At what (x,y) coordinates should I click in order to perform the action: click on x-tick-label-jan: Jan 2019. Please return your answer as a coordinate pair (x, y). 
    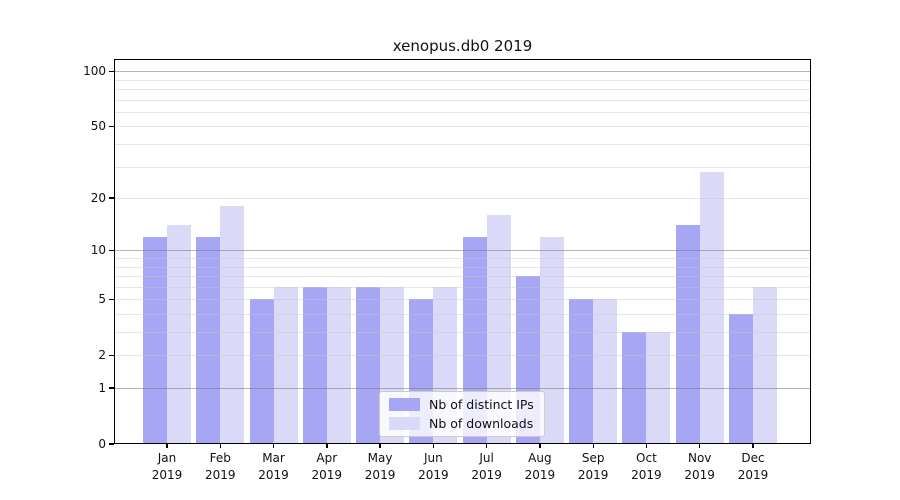
    Looking at the image, I should click on (167, 466).